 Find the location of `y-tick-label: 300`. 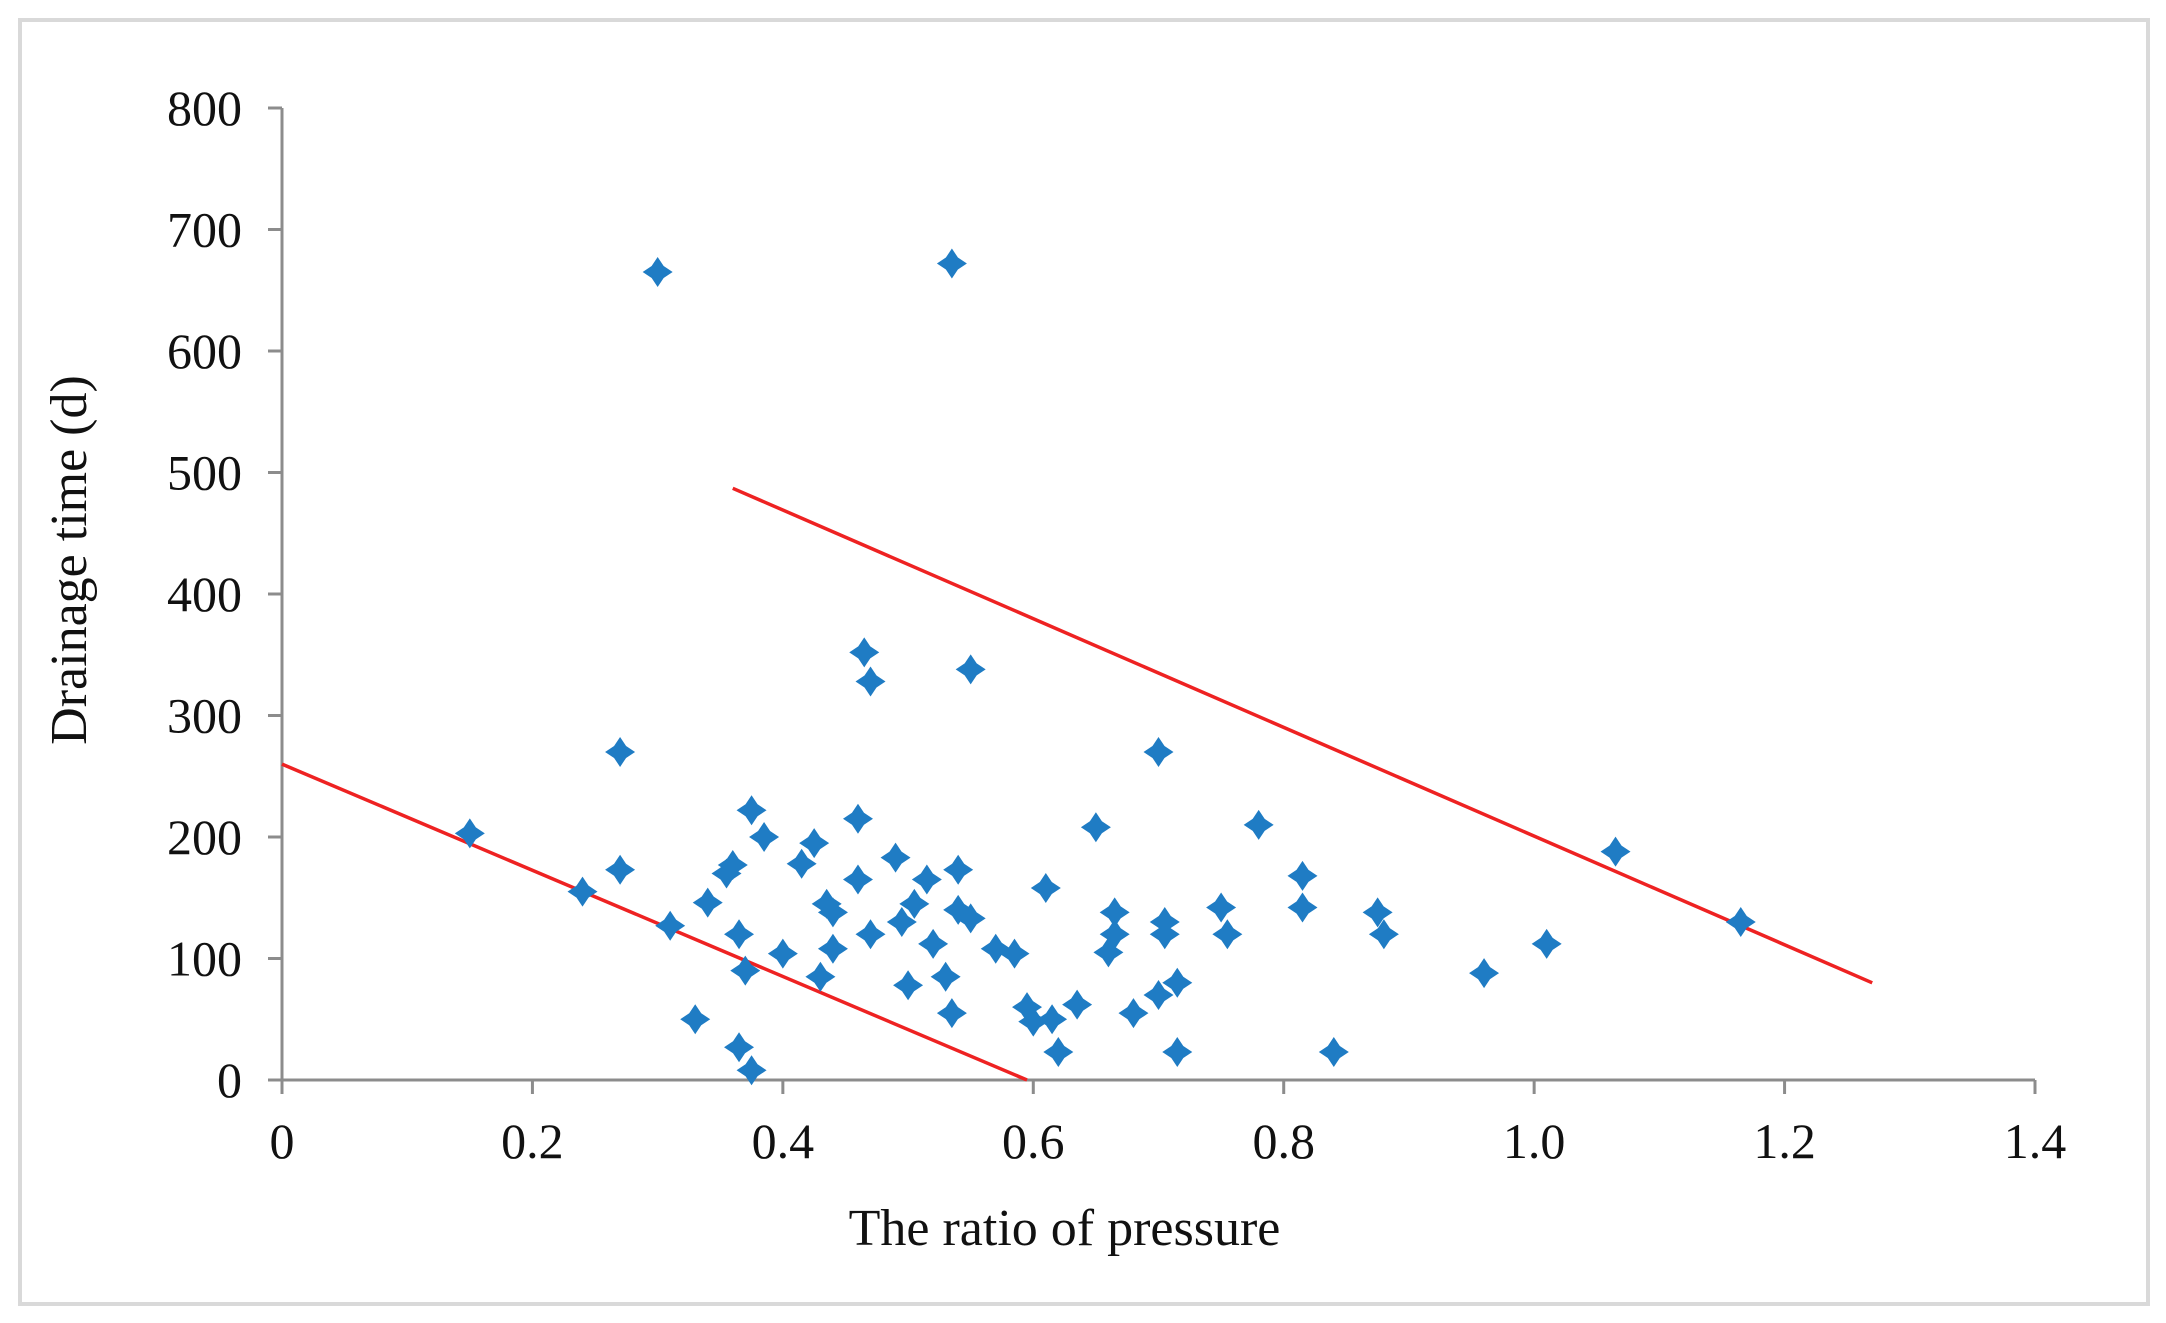

y-tick-label: 300 is located at coordinates (204, 716).